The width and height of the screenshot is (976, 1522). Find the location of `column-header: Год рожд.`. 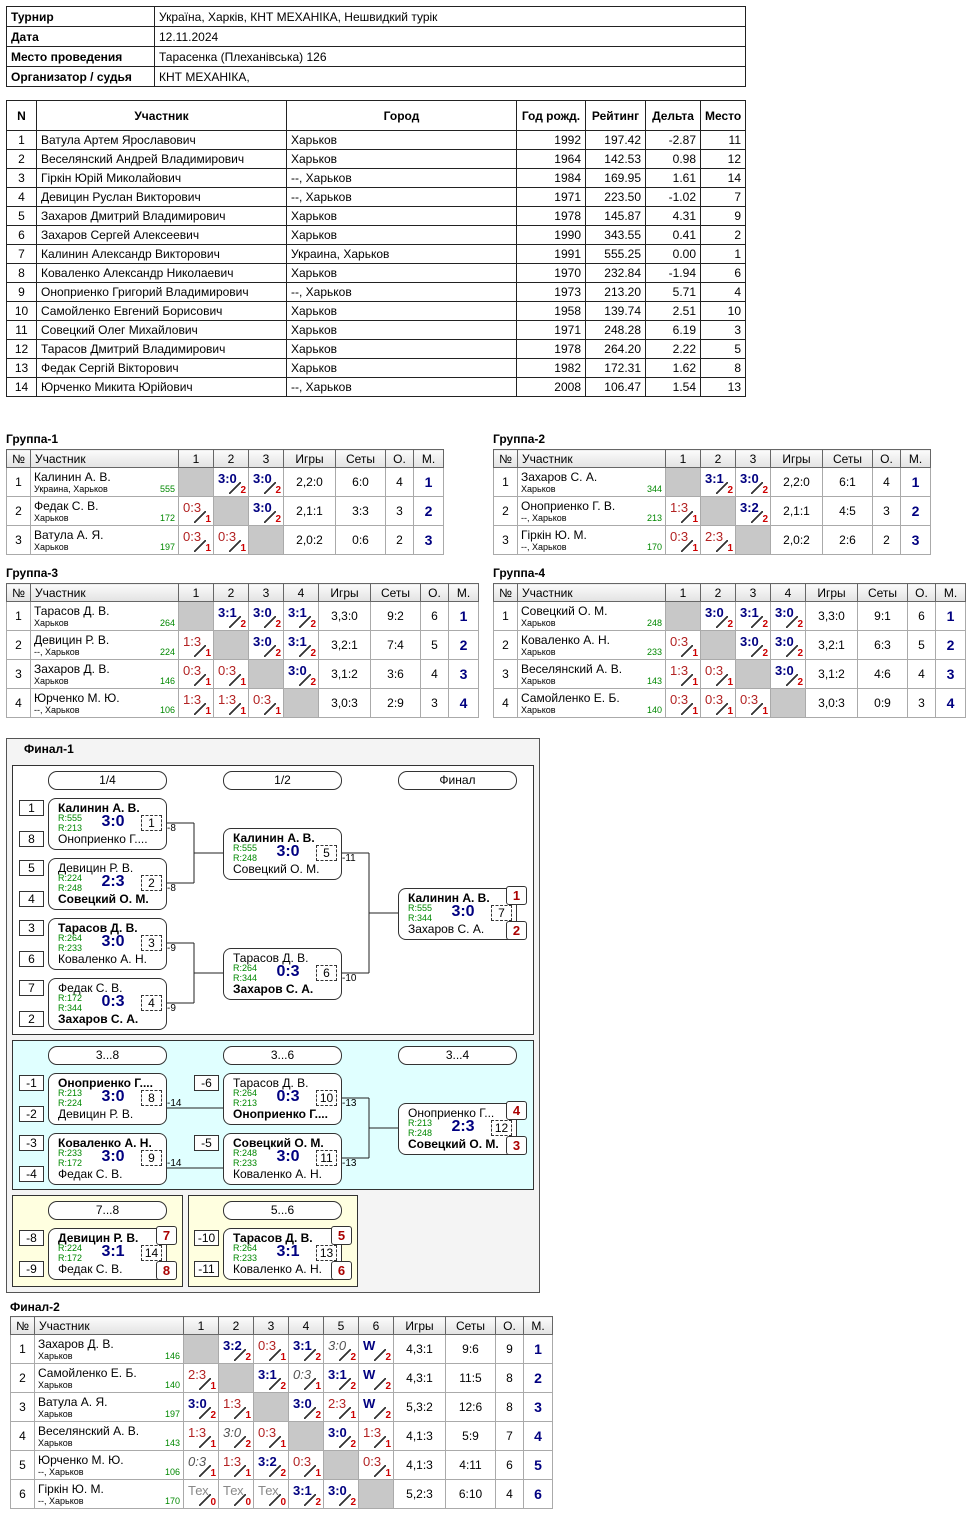

column-header: Год рожд. is located at coordinates (551, 115).